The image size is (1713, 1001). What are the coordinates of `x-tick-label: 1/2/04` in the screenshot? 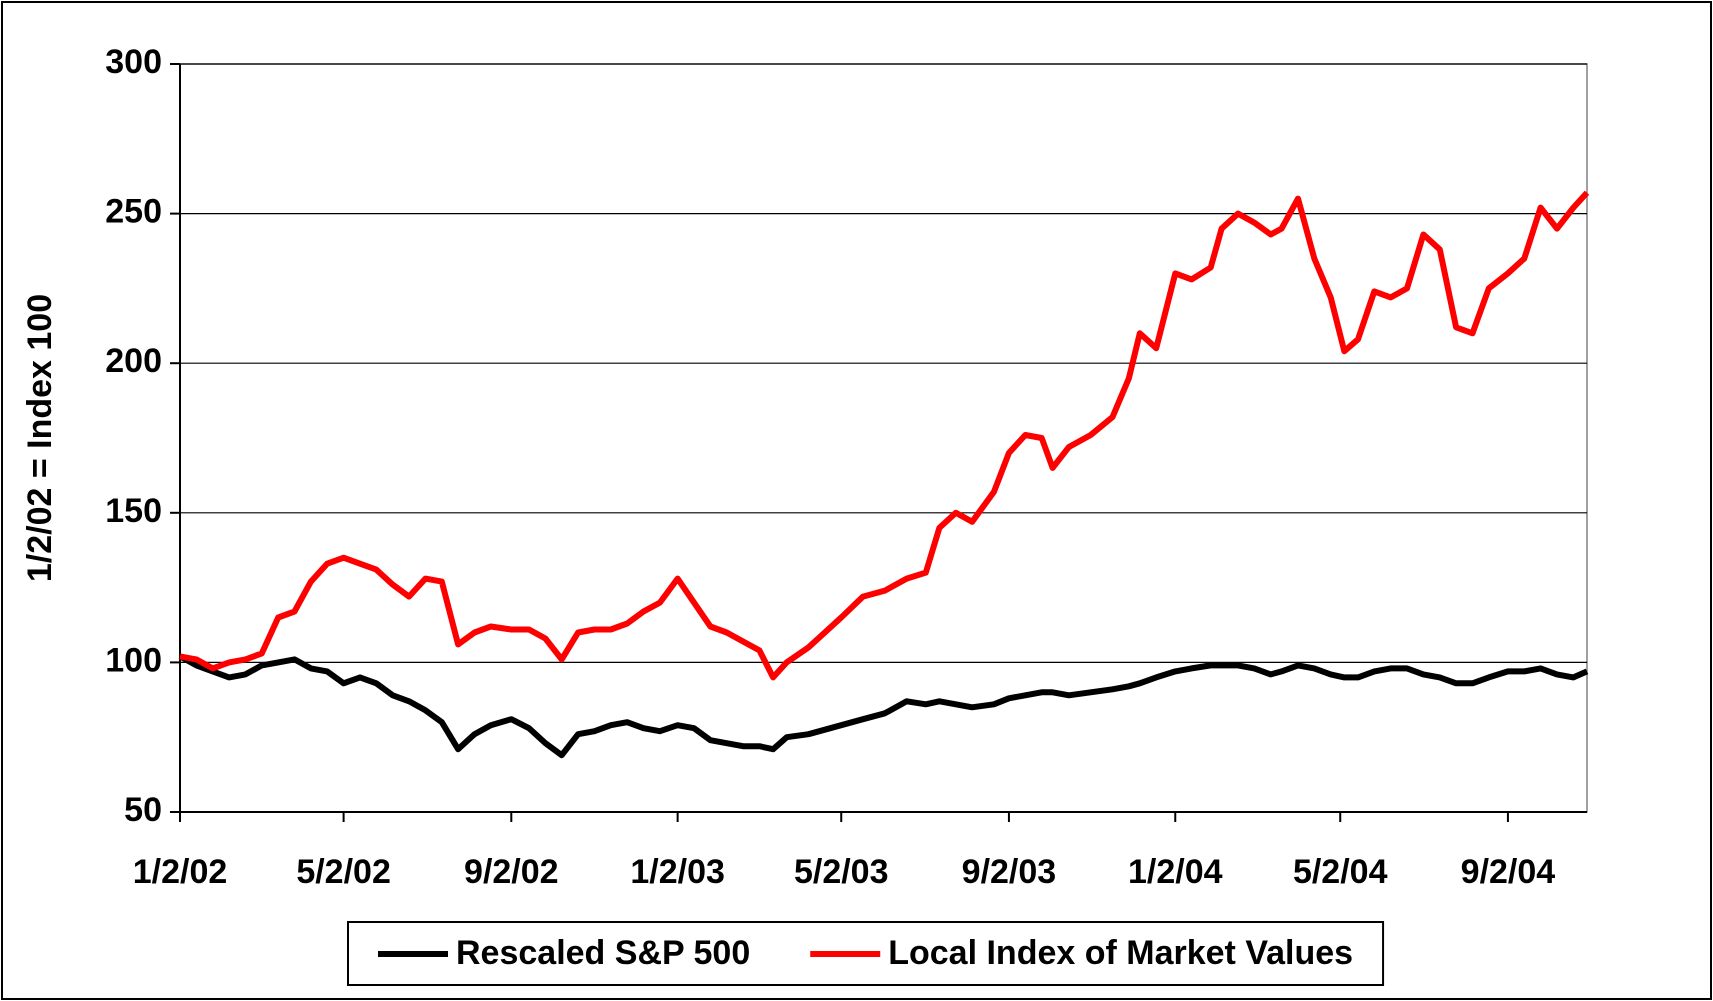 It's located at (1175, 872).